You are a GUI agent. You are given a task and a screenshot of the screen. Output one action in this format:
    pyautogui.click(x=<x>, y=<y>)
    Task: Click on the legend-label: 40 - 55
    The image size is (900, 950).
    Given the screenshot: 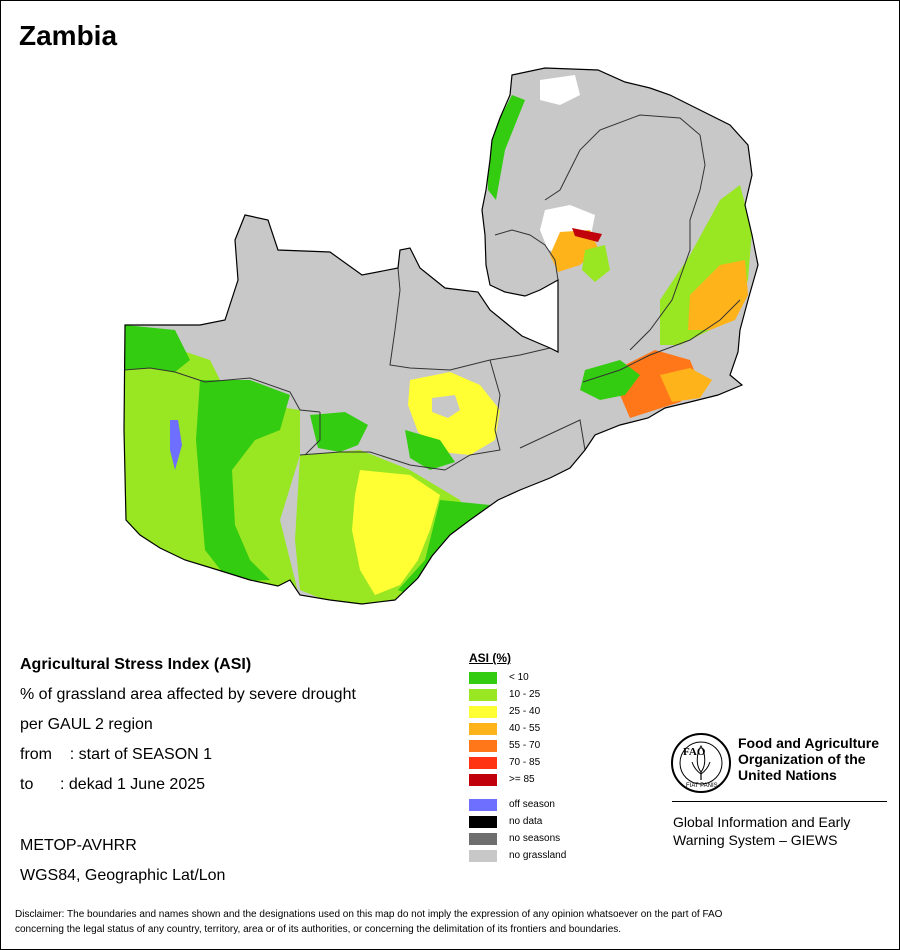 What is the action you would take?
    pyautogui.click(x=525, y=728)
    